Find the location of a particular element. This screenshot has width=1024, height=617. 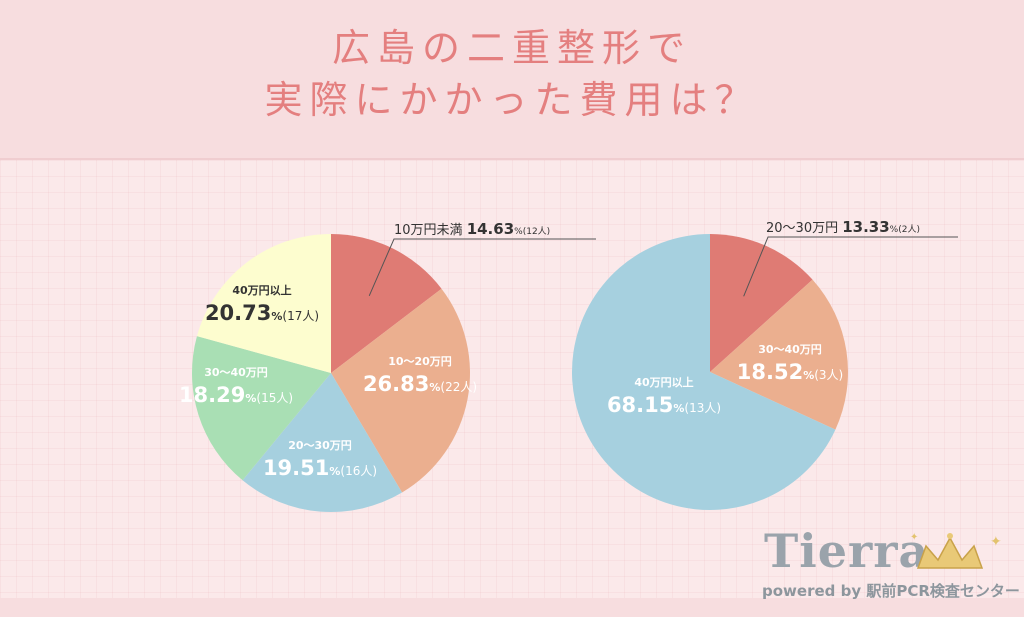

crown-icon: ✦ ✦ is located at coordinates (956, 550).